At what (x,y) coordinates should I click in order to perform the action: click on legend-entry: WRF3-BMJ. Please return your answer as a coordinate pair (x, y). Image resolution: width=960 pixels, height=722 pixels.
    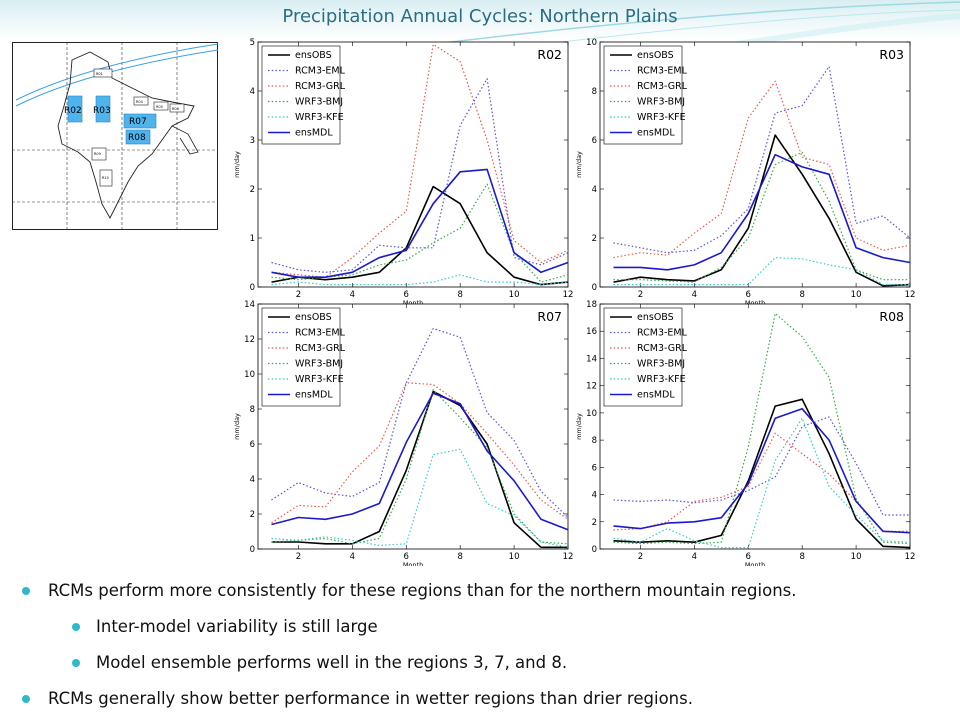
    Looking at the image, I should click on (661, 364).